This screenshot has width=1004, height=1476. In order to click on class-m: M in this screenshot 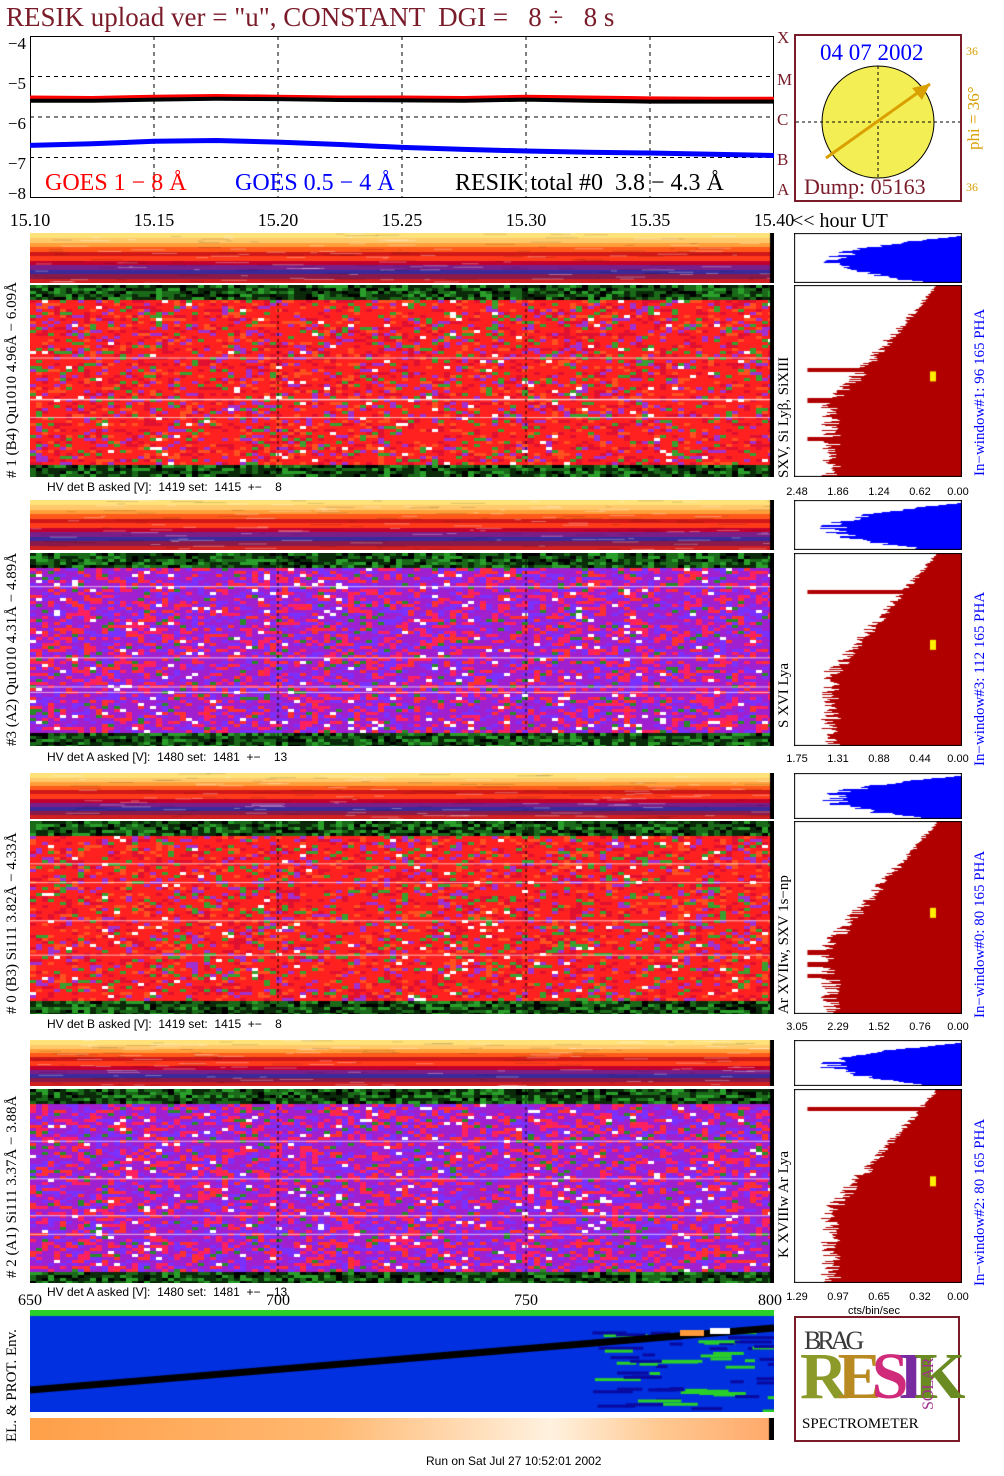, I will do `click(785, 79)`.